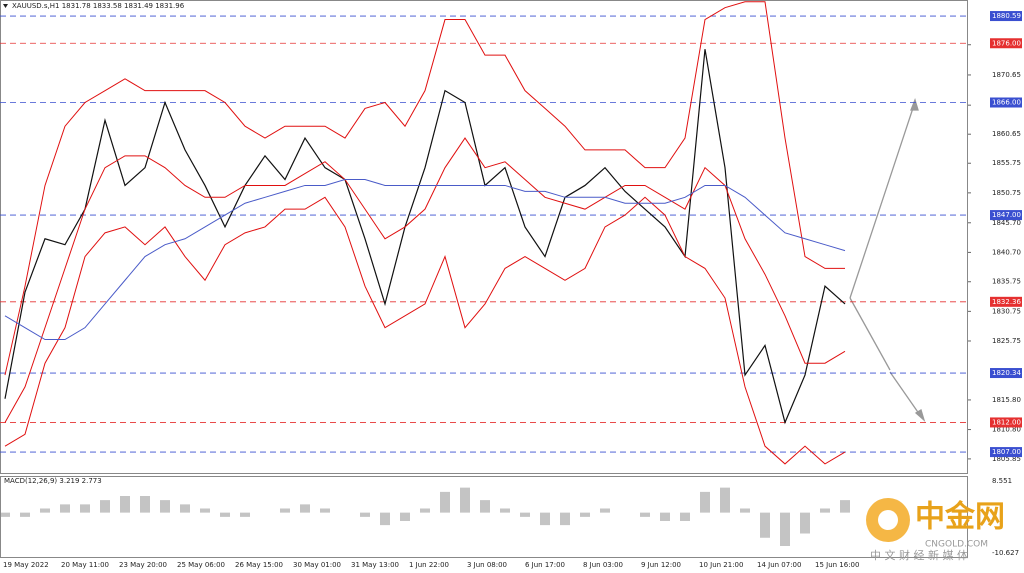 This screenshot has width=1024, height=573. What do you see at coordinates (1006, 430) in the screenshot?
I see `y-tick-label: 1810.80` at bounding box center [1006, 430].